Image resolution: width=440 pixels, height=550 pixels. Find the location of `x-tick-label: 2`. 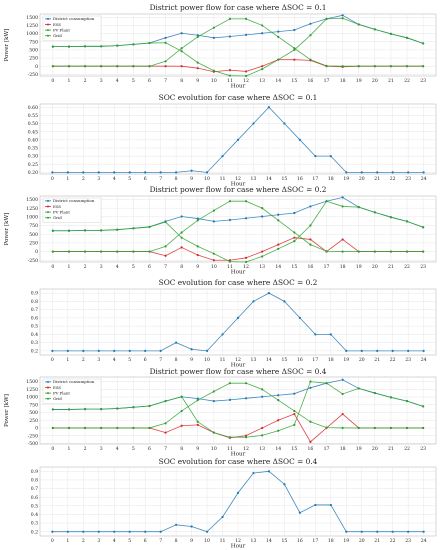

x-tick-label: 2 is located at coordinates (83, 360).